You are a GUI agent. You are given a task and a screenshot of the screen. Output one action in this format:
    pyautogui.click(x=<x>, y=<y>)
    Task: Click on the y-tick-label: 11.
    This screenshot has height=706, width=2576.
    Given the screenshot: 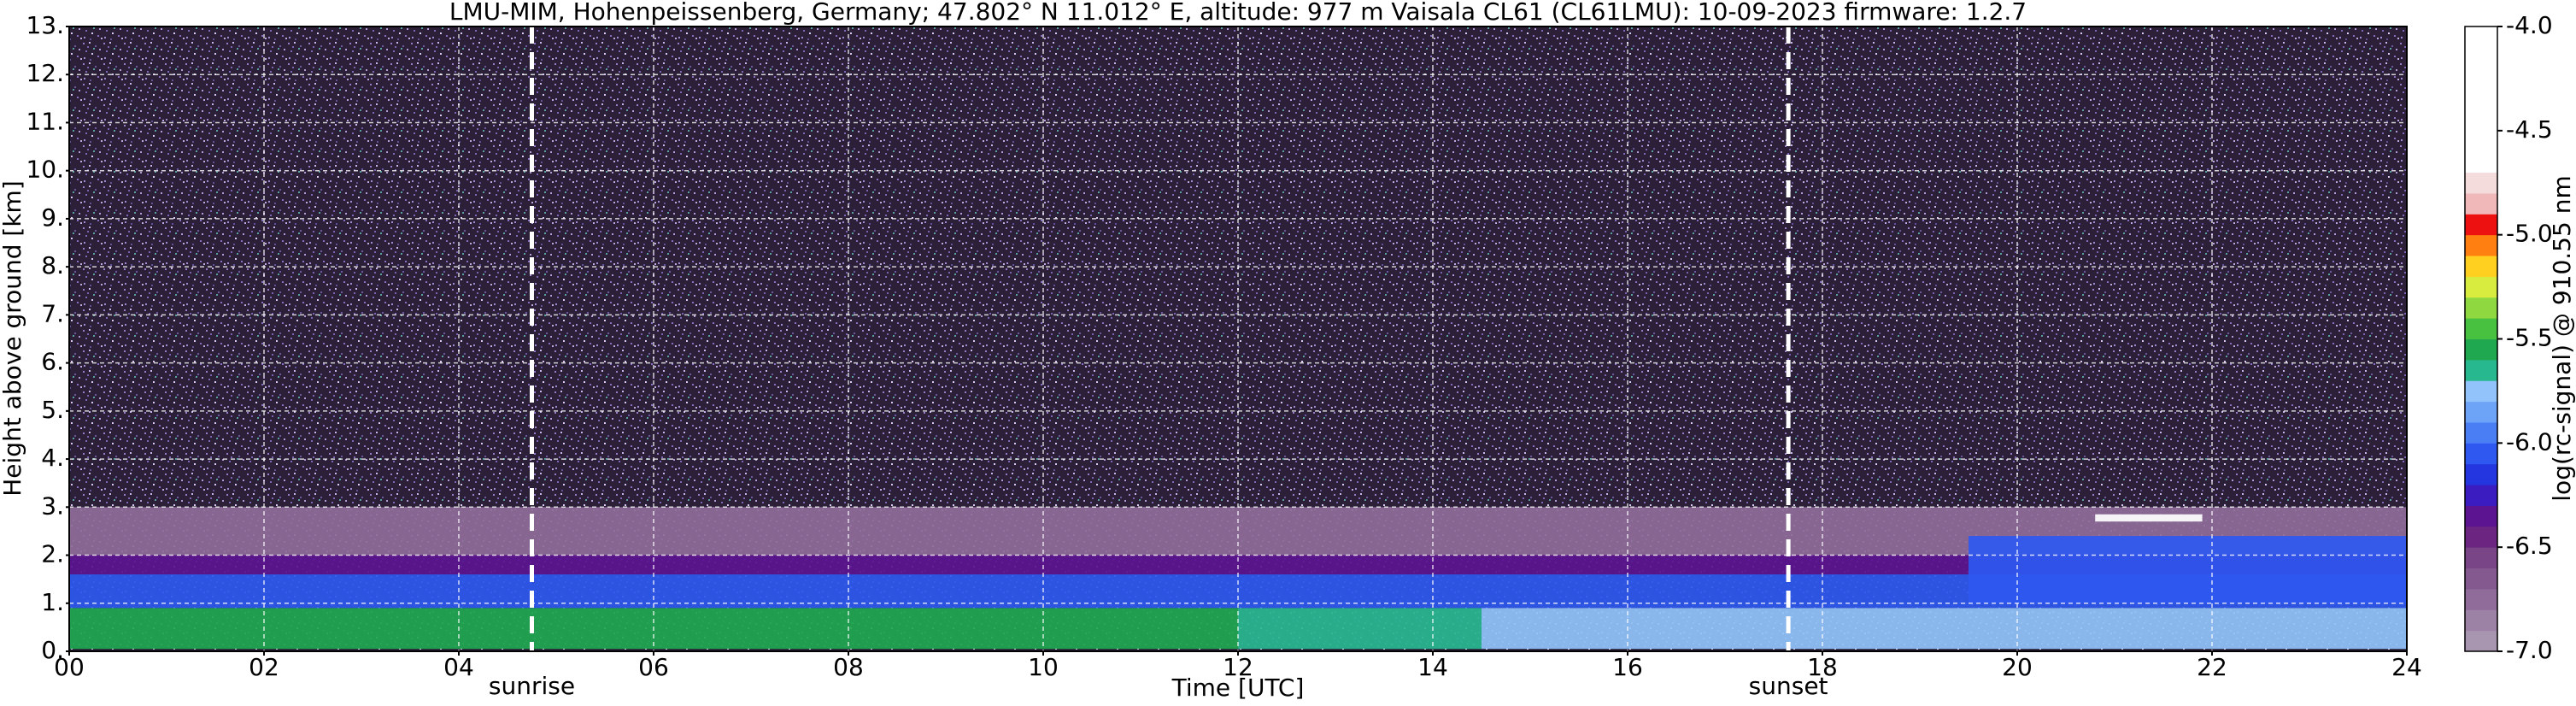 What is the action you would take?
    pyautogui.click(x=45, y=121)
    